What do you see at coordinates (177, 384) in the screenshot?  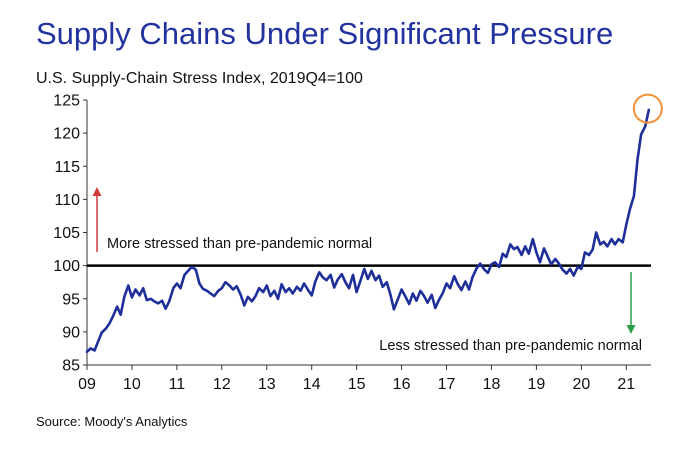 I see `x-tick-label: 11` at bounding box center [177, 384].